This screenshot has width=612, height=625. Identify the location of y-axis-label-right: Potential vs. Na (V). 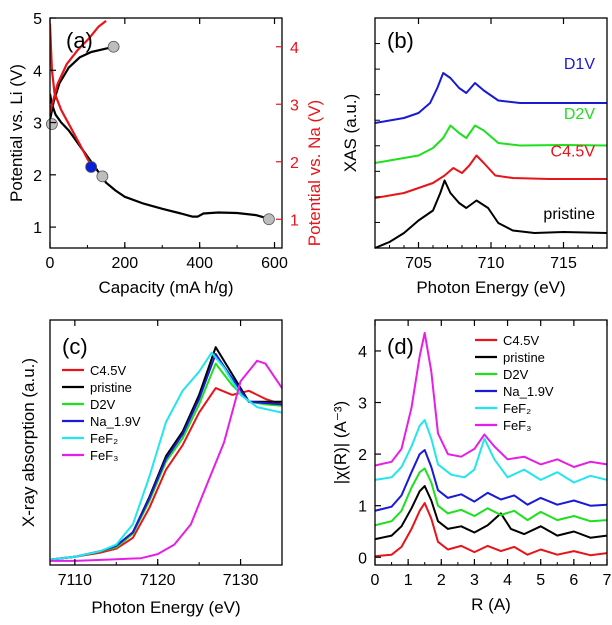
(314, 173).